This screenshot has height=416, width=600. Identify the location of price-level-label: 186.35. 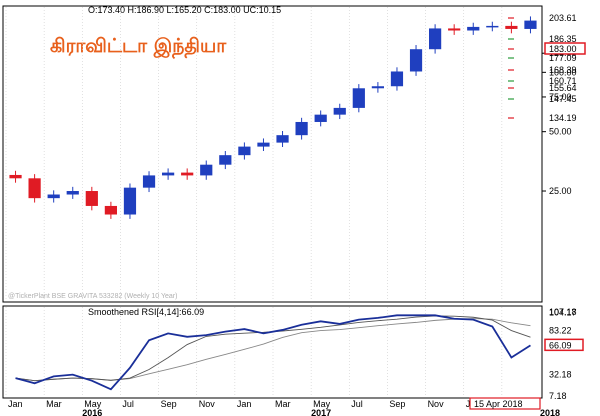
(563, 39).